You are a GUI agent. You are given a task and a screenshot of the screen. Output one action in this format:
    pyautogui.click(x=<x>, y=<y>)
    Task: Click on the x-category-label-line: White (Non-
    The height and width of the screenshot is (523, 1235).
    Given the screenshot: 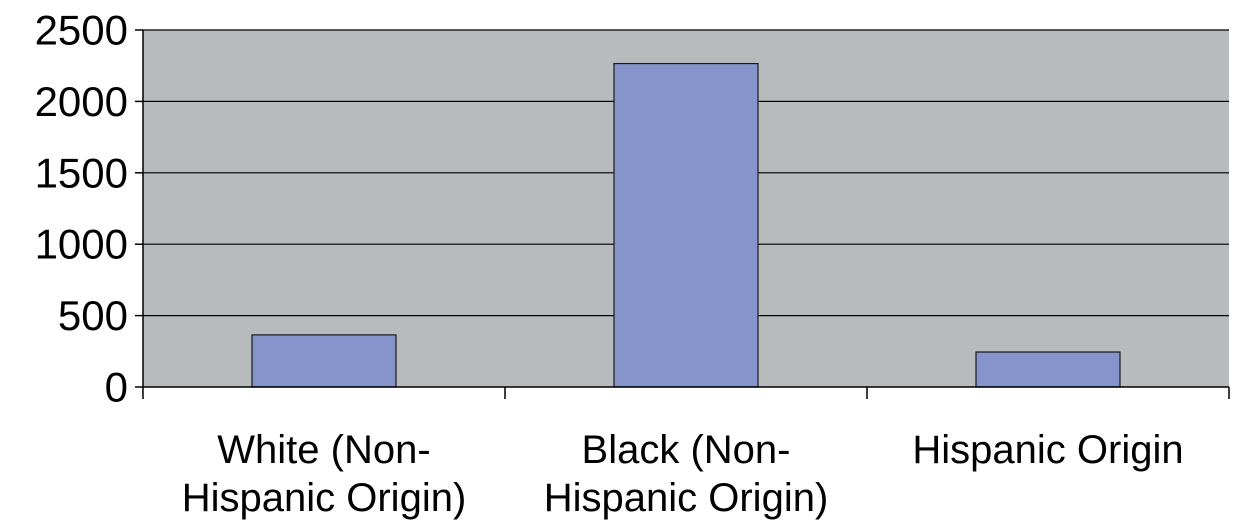 What is the action you would take?
    pyautogui.click(x=323, y=450)
    